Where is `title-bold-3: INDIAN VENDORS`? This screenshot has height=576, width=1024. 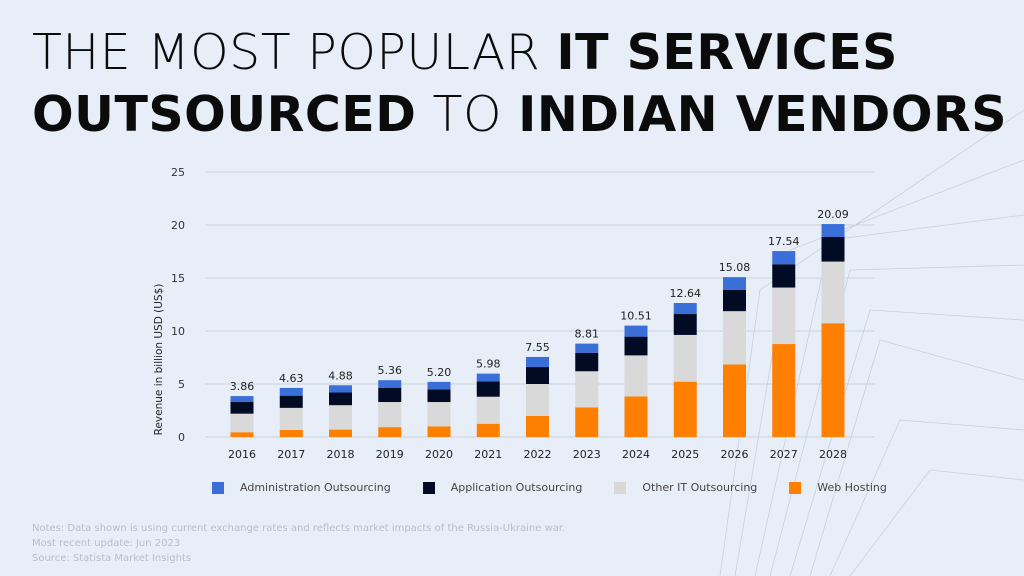
title-bold-3: INDIAN VENDORS is located at coordinates (762, 114).